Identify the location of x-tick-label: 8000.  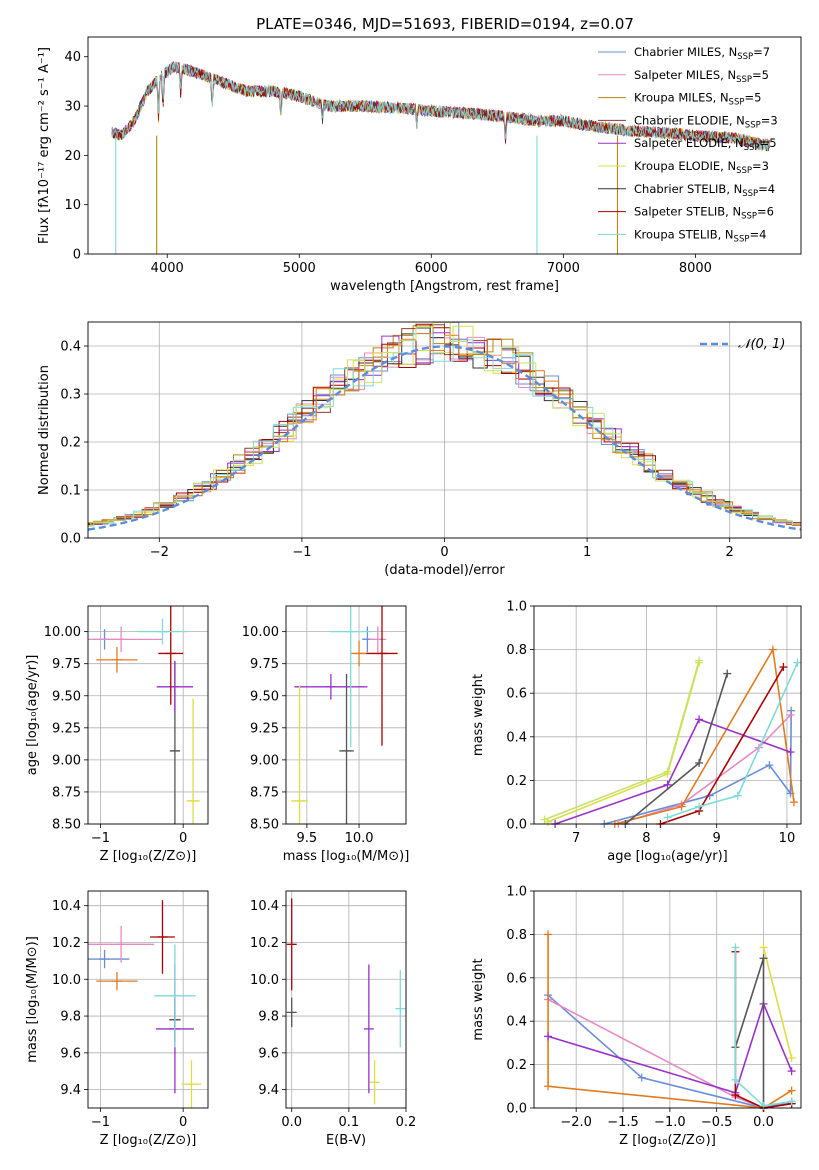
(695, 268).